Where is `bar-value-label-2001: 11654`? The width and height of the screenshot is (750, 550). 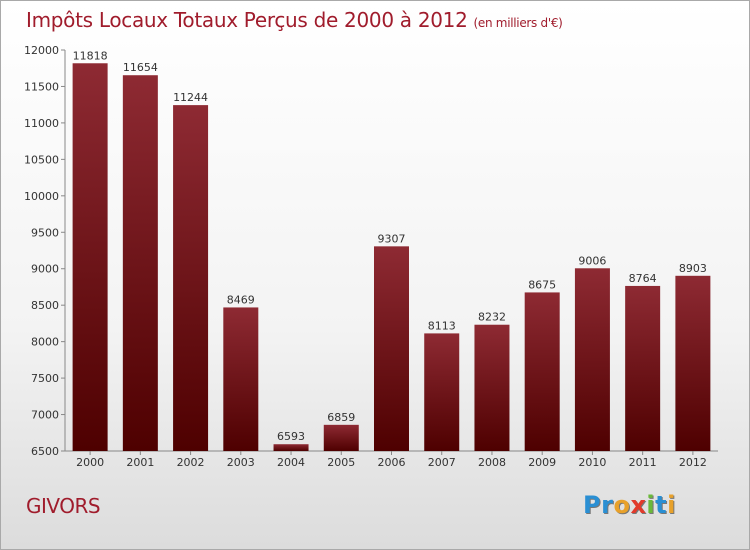
bar-value-label-2001: 11654 is located at coordinates (140, 67).